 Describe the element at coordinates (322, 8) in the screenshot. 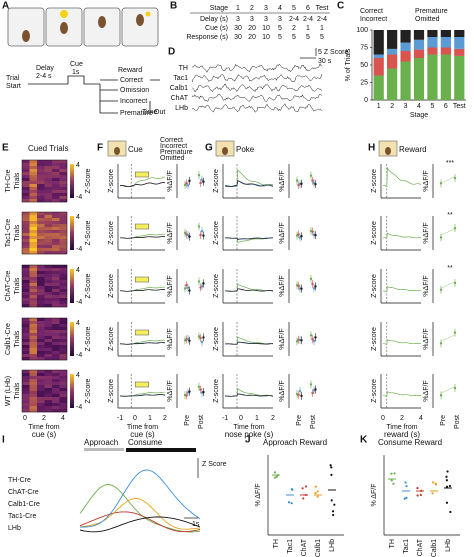

I see `table-header: Test` at that location.